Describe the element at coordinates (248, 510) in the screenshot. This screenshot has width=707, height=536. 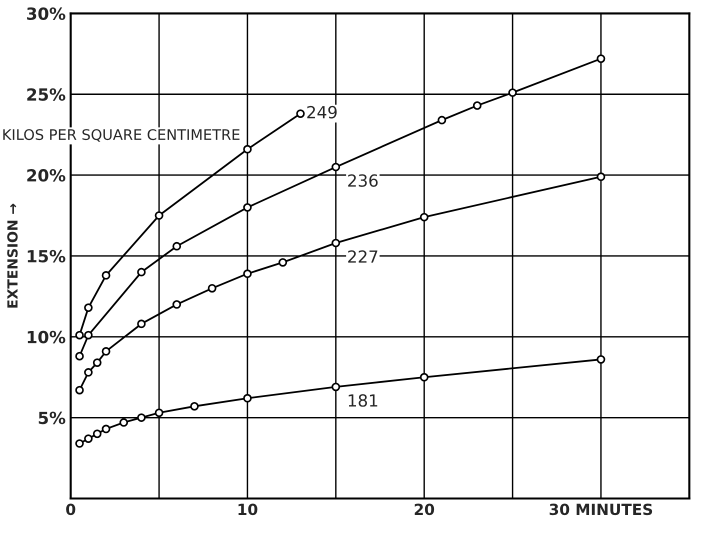
I see `x-tick-label: 10` at that location.